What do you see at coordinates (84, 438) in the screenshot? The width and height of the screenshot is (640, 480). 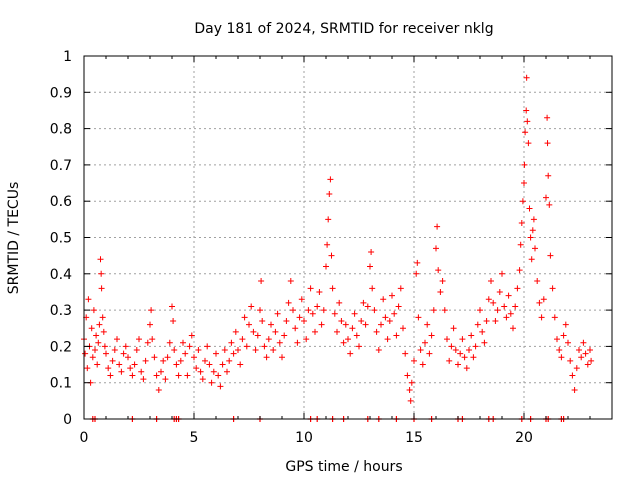 I see `x-tick-label: 0` at bounding box center [84, 438].